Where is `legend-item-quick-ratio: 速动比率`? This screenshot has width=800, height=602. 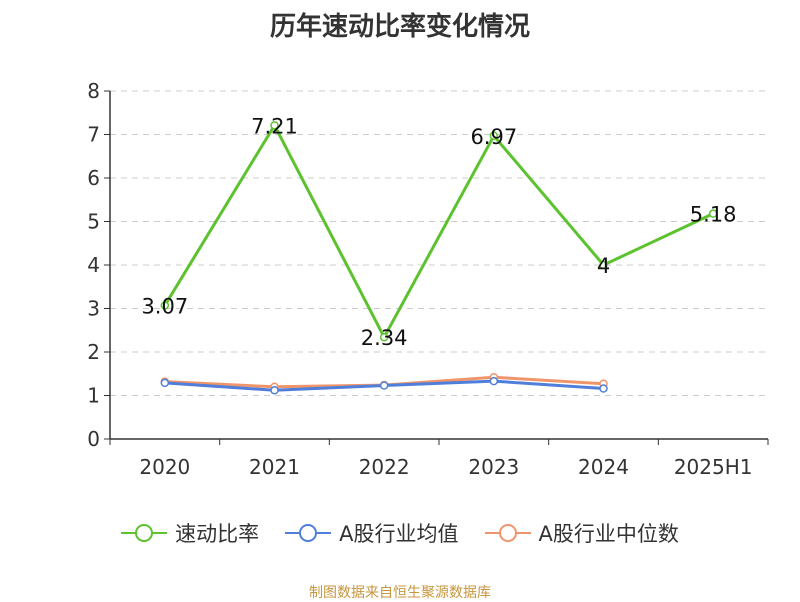 legend-item-quick-ratio: 速动比率 is located at coordinates (190, 533).